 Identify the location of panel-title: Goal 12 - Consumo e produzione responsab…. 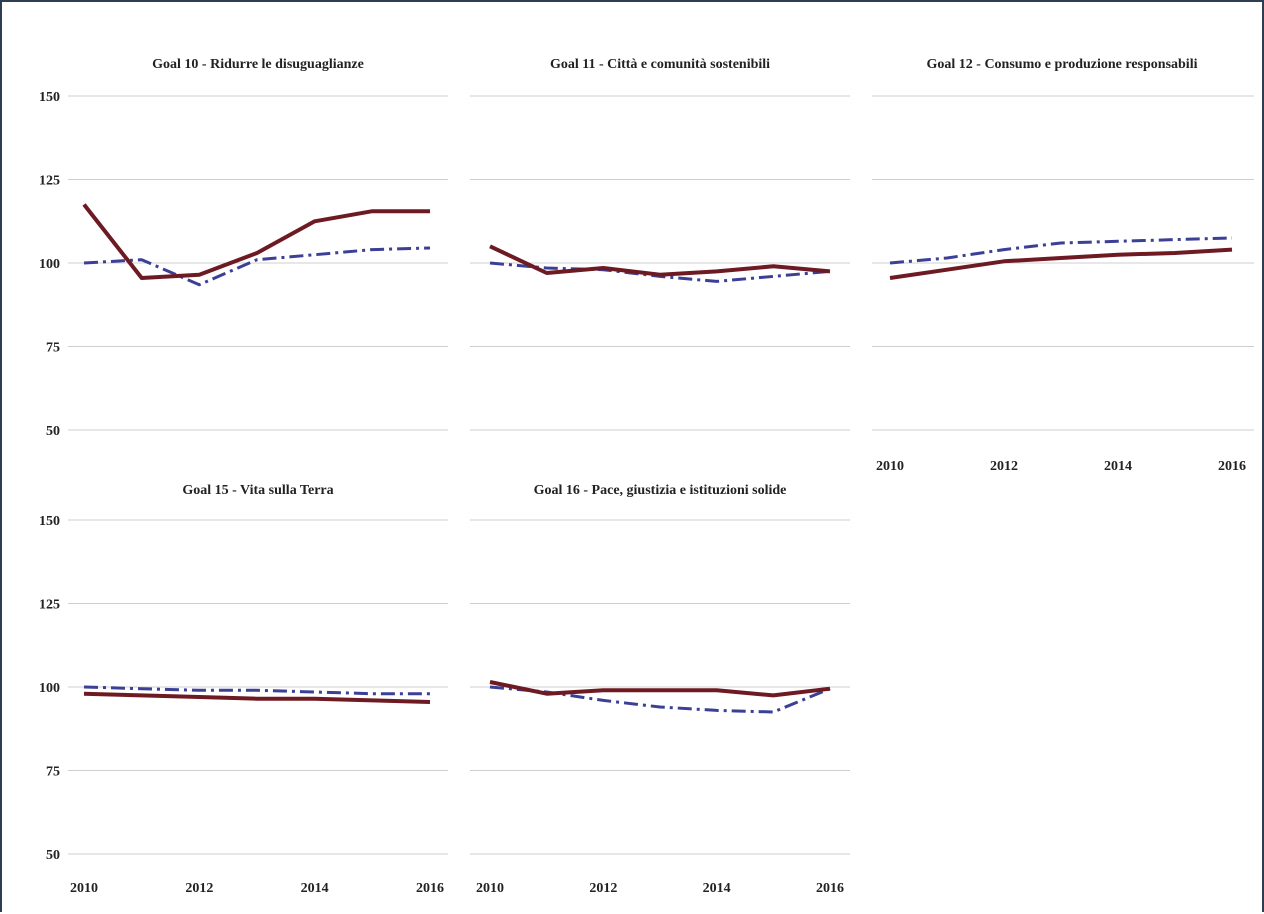
(1062, 64).